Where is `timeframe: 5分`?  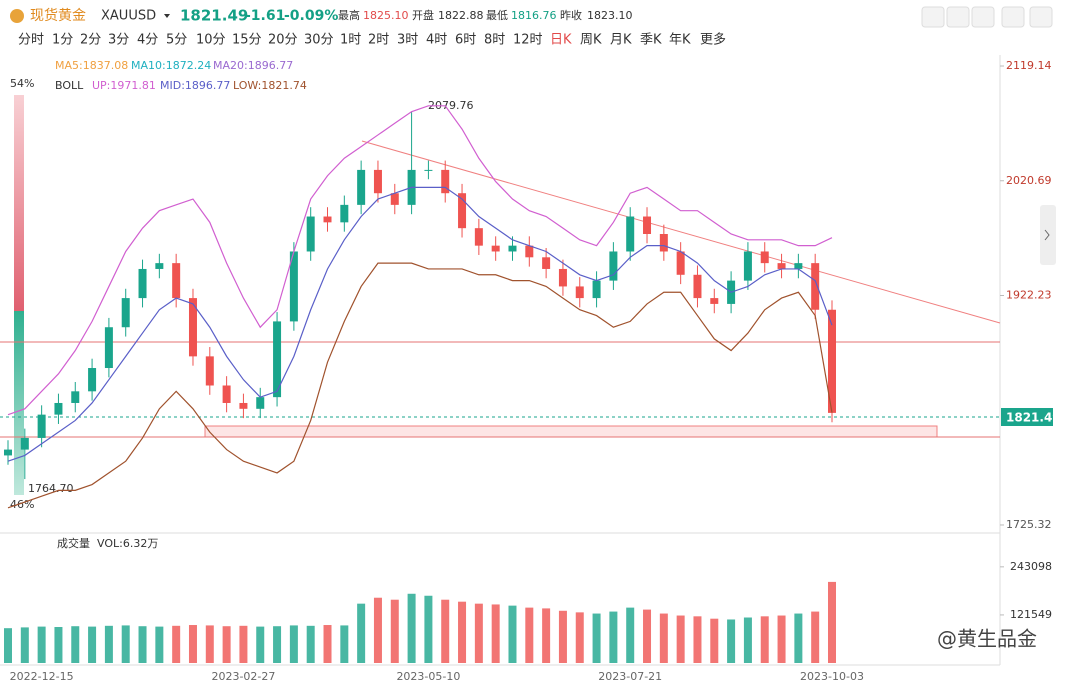 timeframe: 5分 is located at coordinates (176, 40).